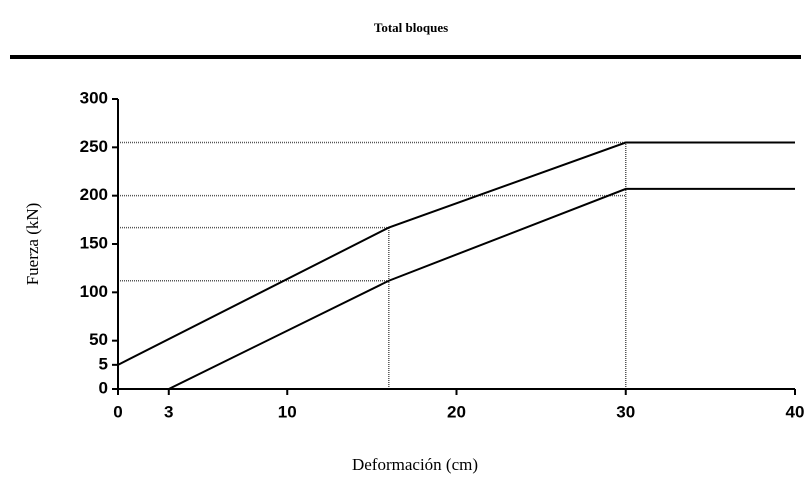  Describe the element at coordinates (456, 411) in the screenshot. I see `x-tick-label: 20` at that location.